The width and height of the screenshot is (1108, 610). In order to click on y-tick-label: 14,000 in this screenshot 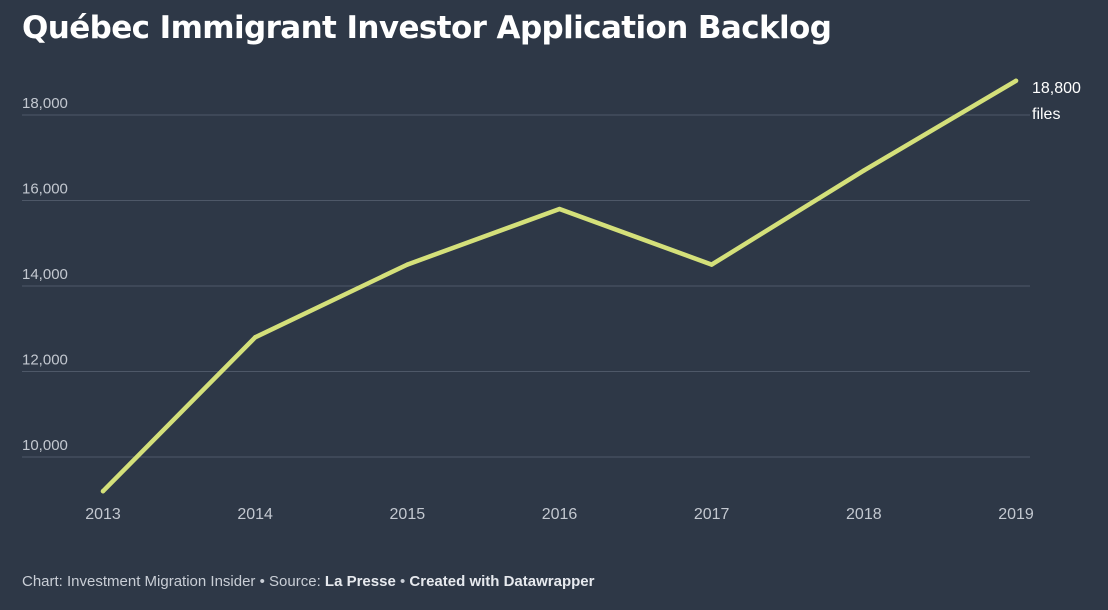, I will do `click(45, 274)`.